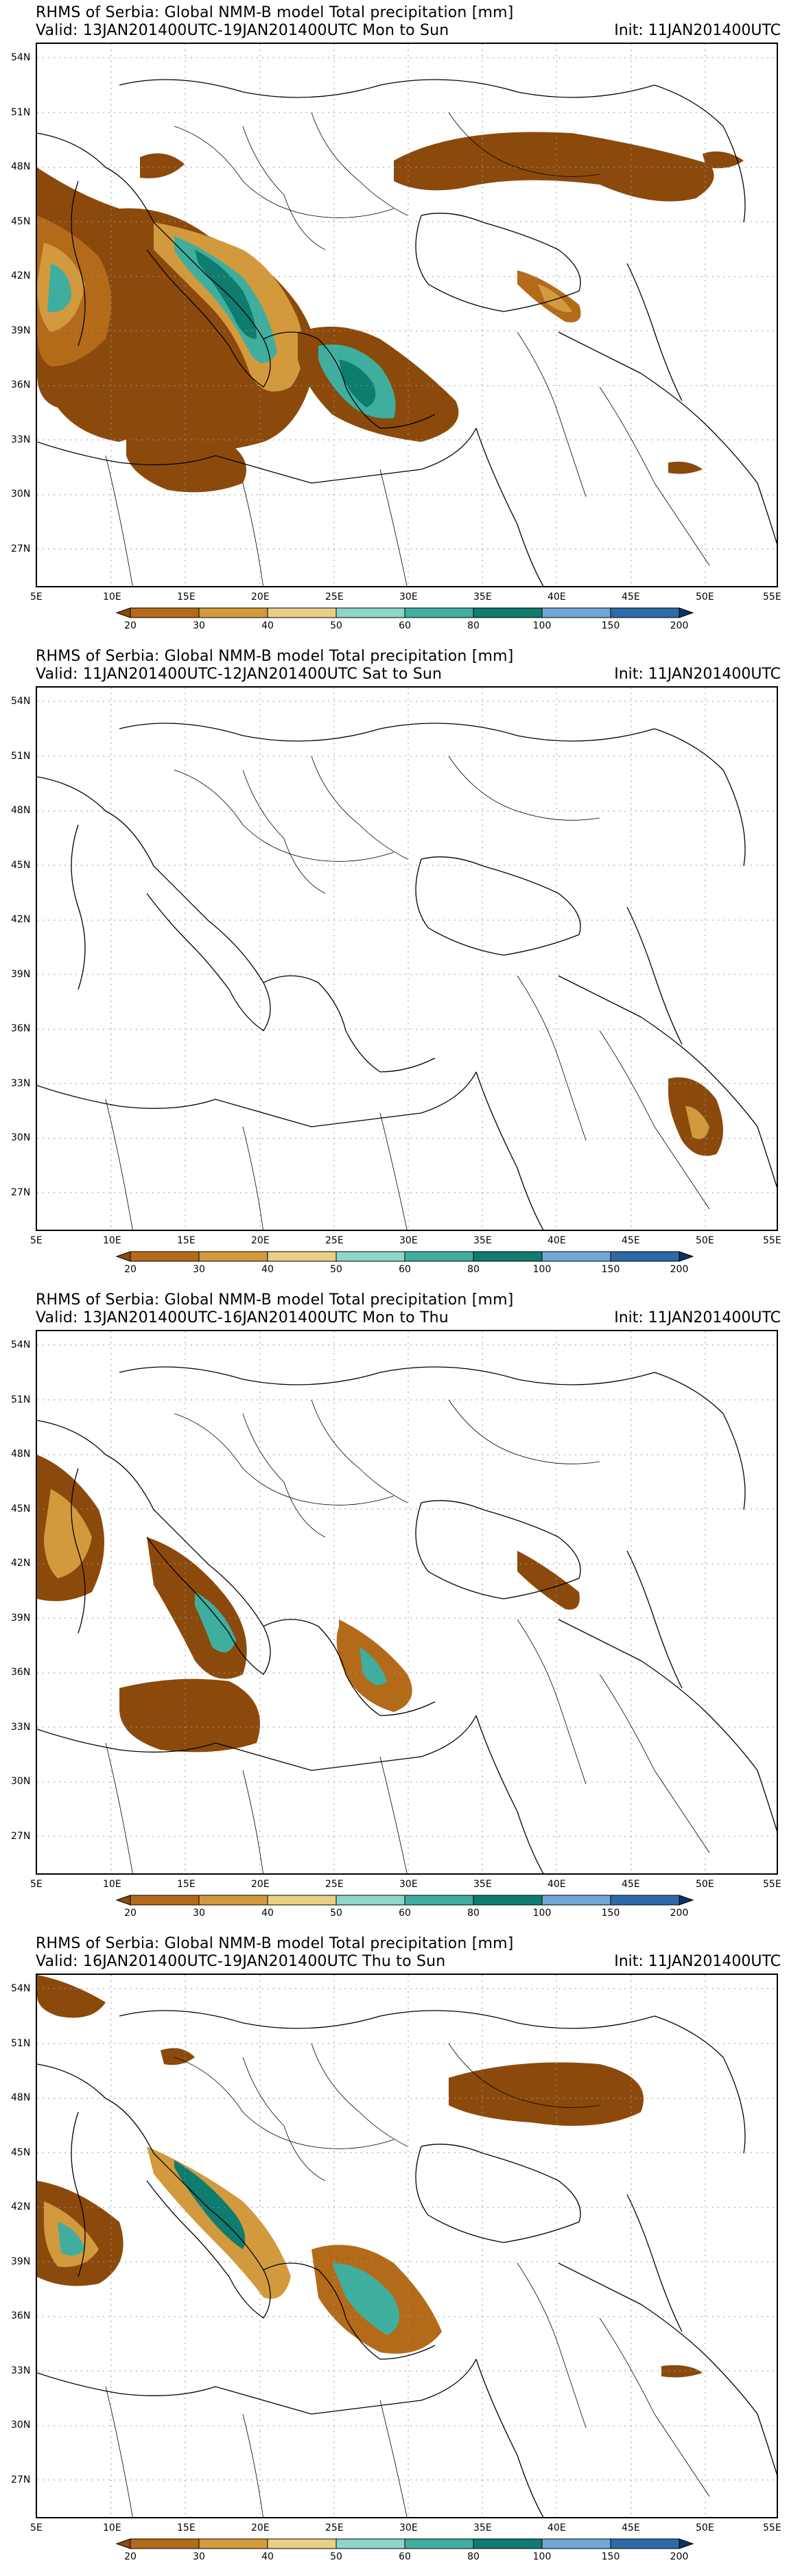 The height and width of the screenshot is (2576, 789). What do you see at coordinates (336, 1913) in the screenshot?
I see `colorbar-level-label: 50` at bounding box center [336, 1913].